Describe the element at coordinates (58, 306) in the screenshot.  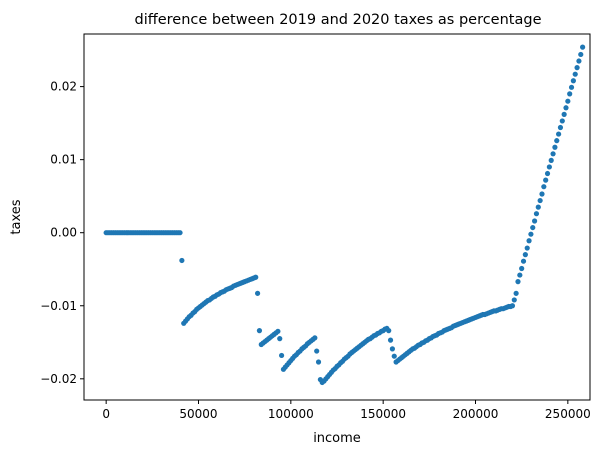
I see `y-tick-label: −0.01` at that location.